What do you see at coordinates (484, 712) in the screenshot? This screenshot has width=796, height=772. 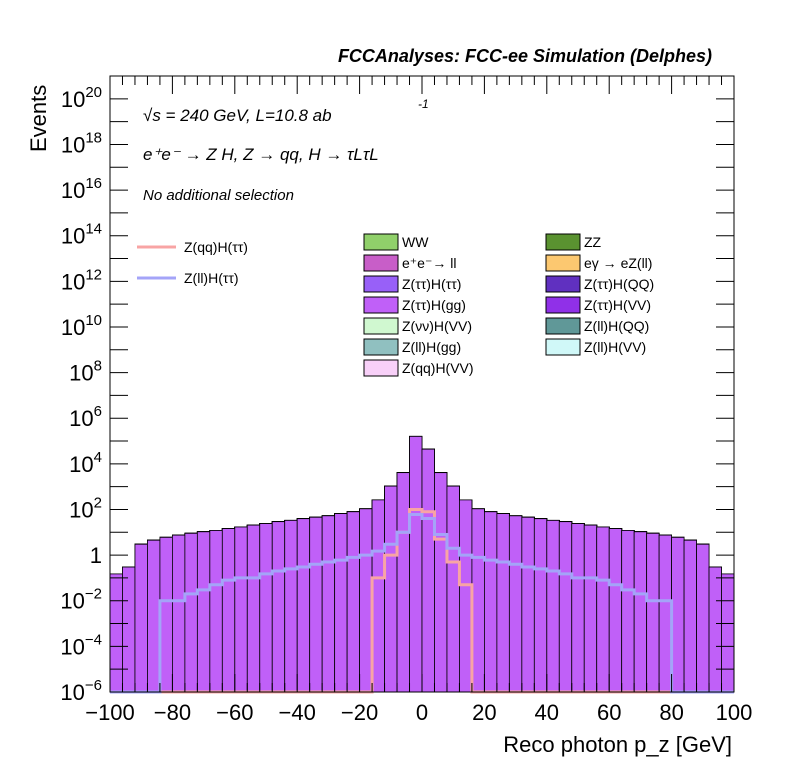 I see `x-tick-label: 20` at bounding box center [484, 712].